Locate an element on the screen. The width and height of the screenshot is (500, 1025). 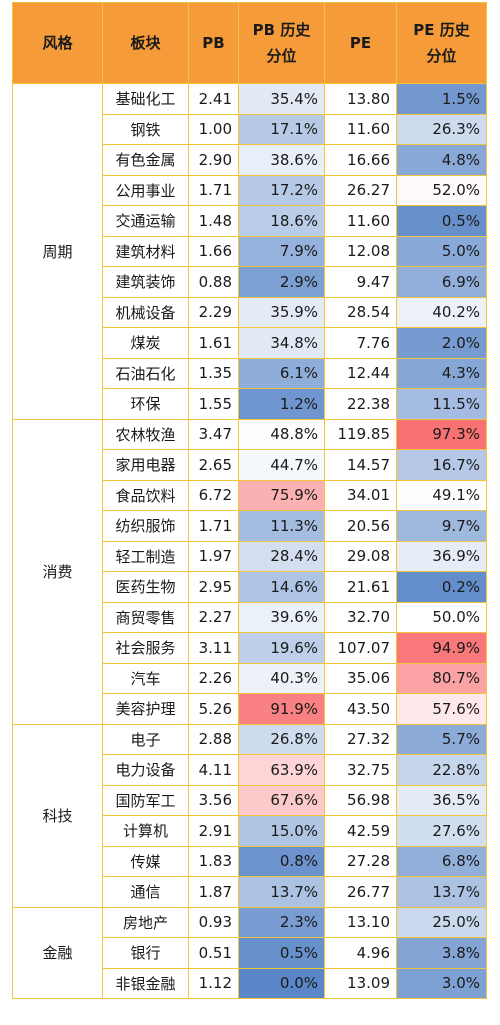
header-pe: PE is located at coordinates (360, 43).